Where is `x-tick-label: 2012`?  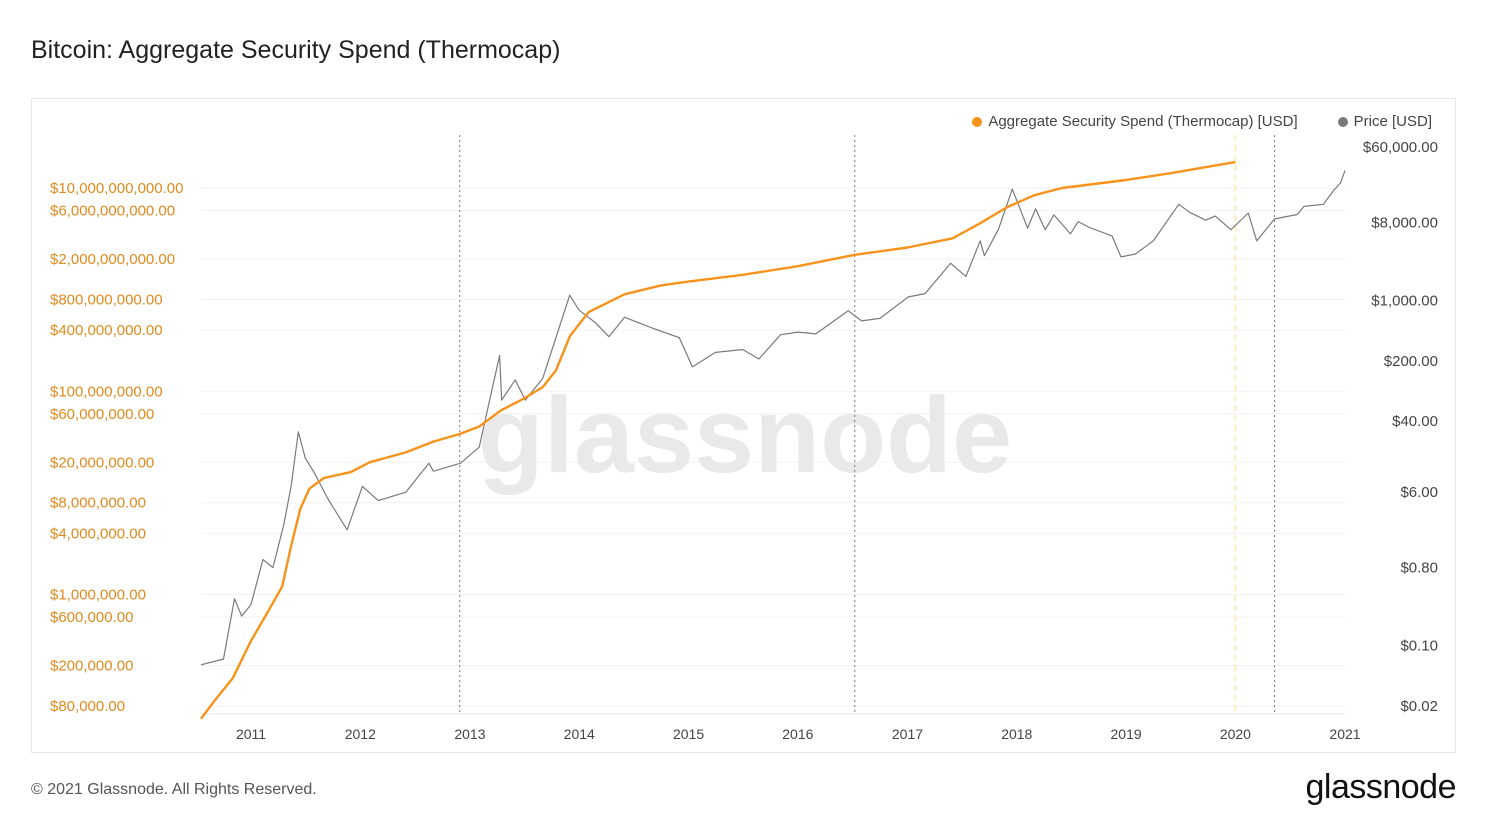
x-tick-label: 2012 is located at coordinates (360, 734).